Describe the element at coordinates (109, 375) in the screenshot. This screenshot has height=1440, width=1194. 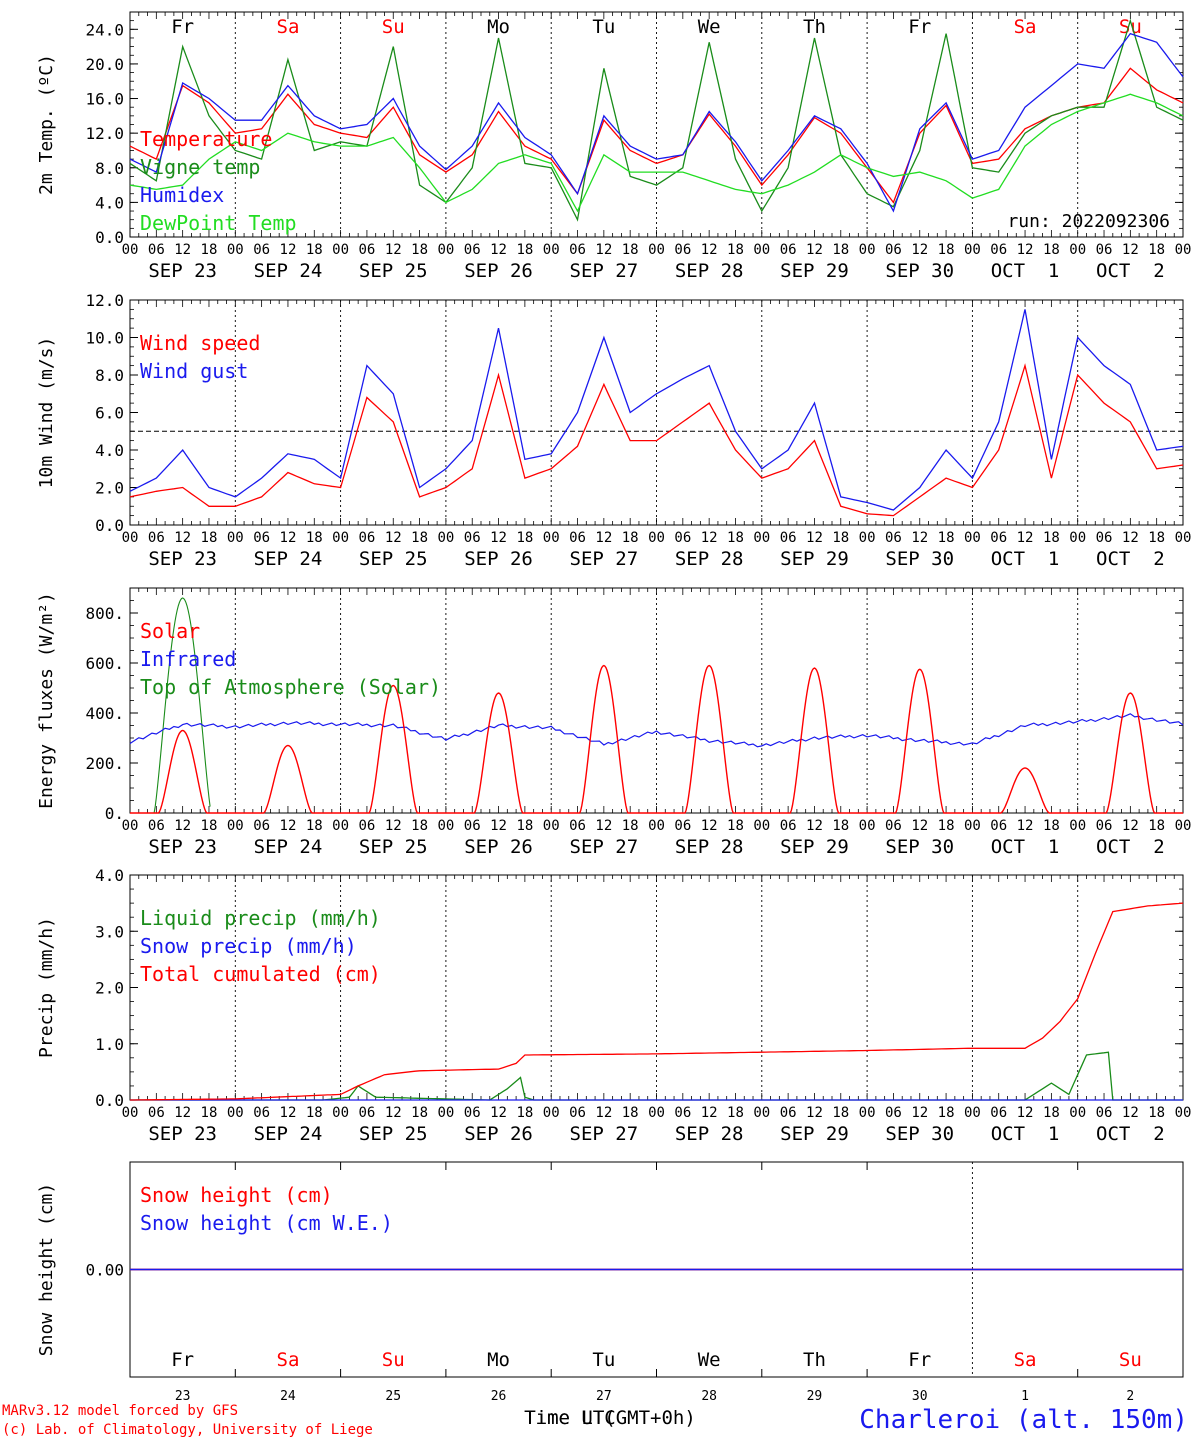
I see `y-tick-label: 8.0` at that location.